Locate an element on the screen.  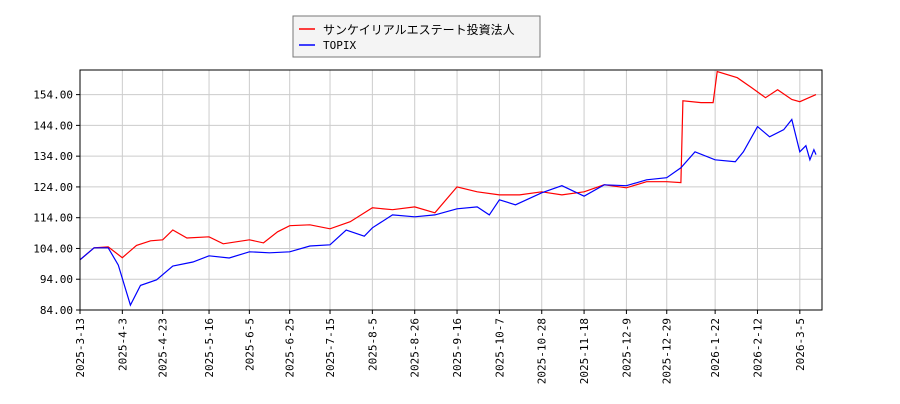
x-tick-label: 2025-10-7 is located at coordinates (499, 348).